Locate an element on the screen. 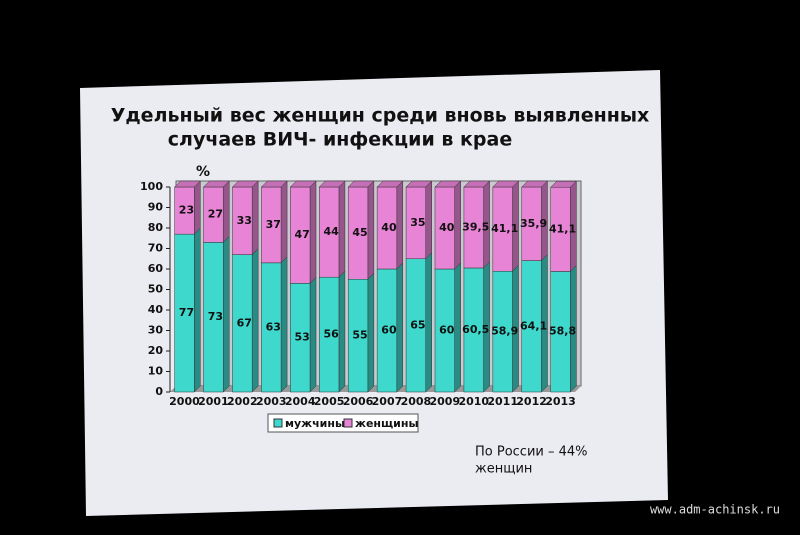 The image size is (800, 535). y-tick-label: 70 is located at coordinates (156, 248).